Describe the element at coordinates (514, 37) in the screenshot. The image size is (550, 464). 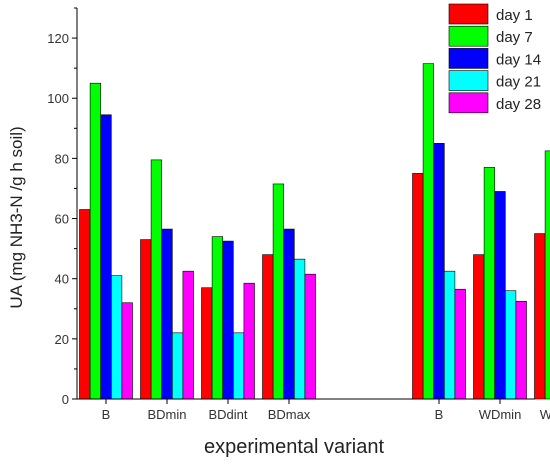
I see `legend-label-day-7: day 7` at that location.